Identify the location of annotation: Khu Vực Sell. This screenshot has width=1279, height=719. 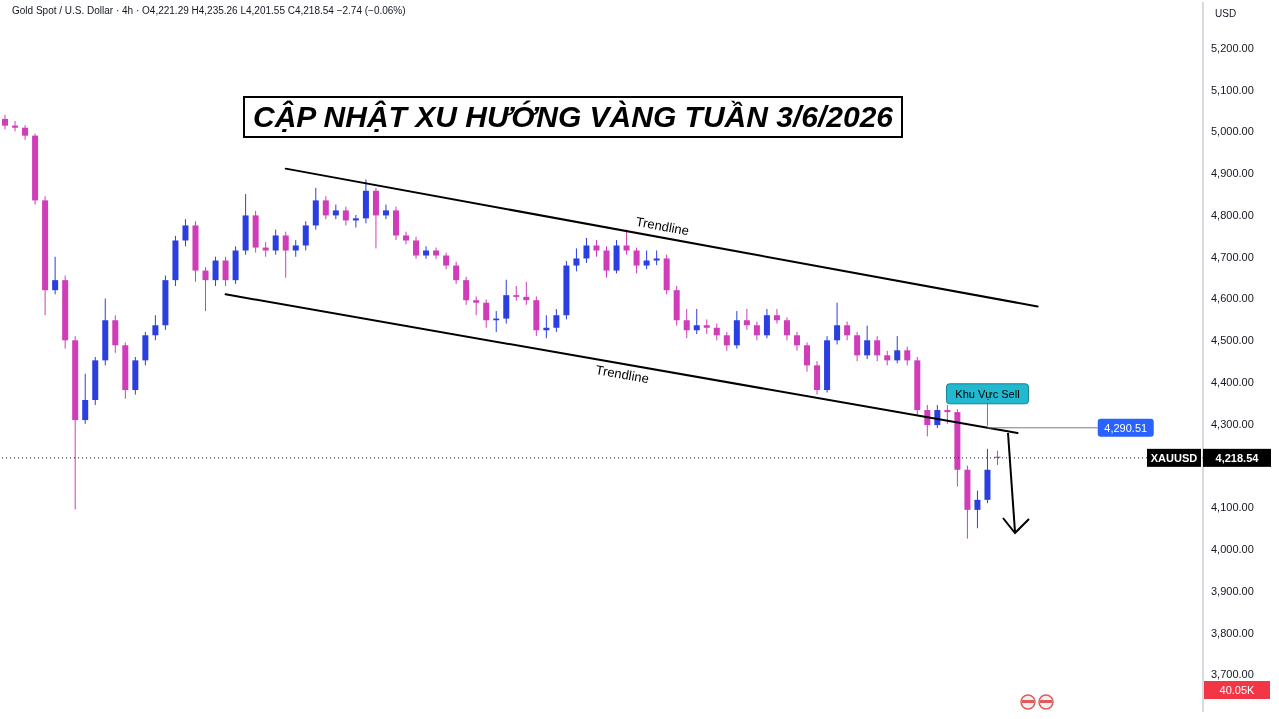
(987, 393).